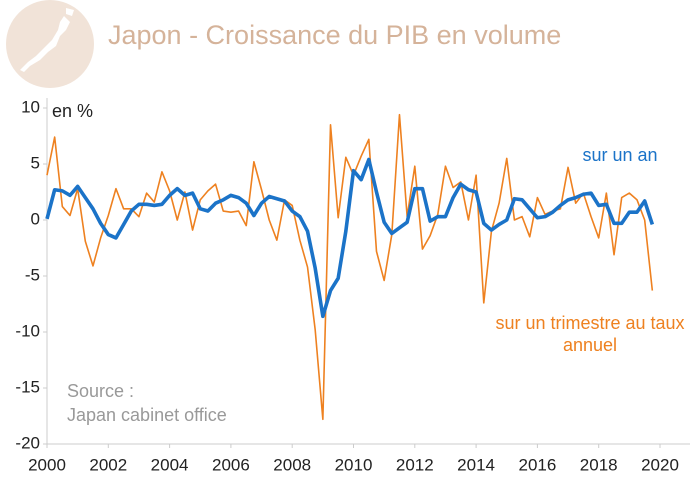 The width and height of the screenshot is (695, 483). What do you see at coordinates (660, 464) in the screenshot?
I see `x-tick-label: 2020` at bounding box center [660, 464].